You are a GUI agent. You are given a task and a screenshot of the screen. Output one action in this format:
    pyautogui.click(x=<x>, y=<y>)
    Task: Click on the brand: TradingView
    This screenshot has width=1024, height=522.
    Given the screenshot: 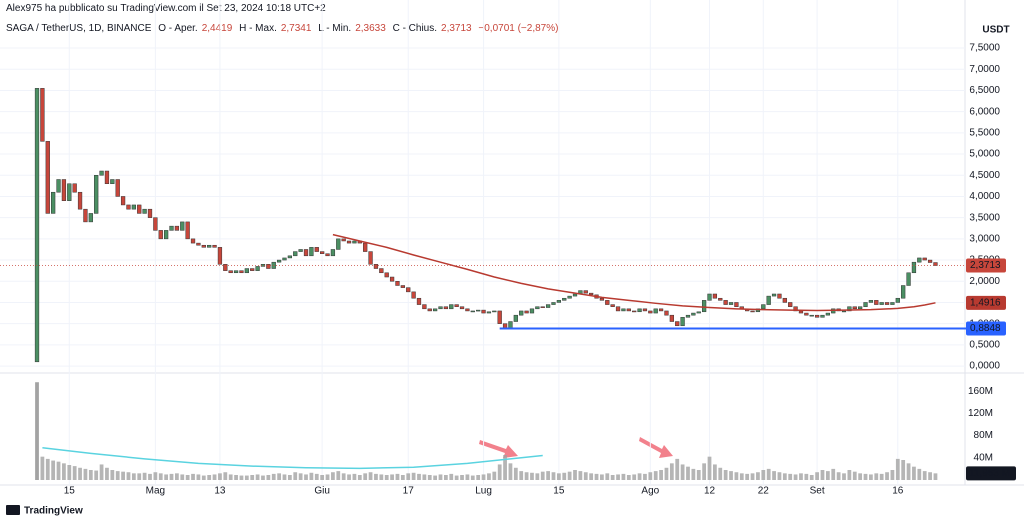 What is the action you would take?
    pyautogui.click(x=53, y=511)
    